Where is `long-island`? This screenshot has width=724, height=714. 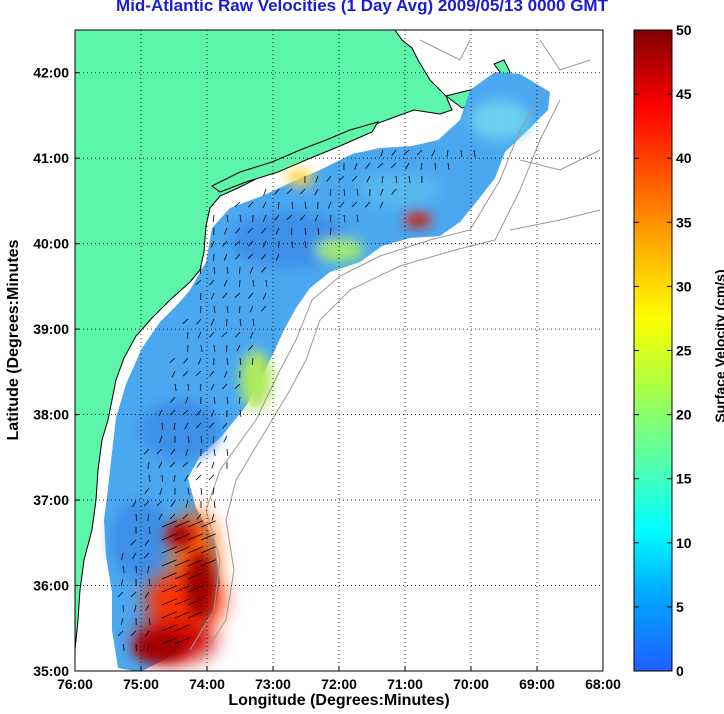
long-island is located at coordinates (295, 157).